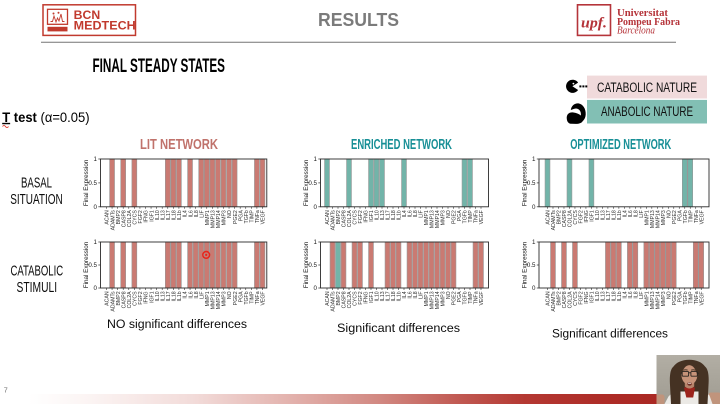 This screenshot has width=720, height=404. I want to click on svg-text: OPTIMIZED NETWORK, so click(620, 145).